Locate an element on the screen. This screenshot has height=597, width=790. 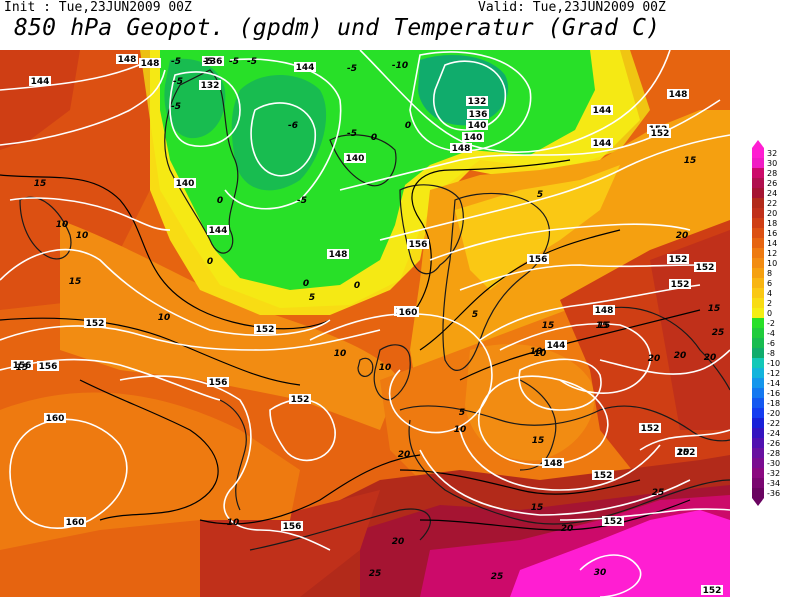
temperature-contour-label: 20 is located at coordinates (404, 455).